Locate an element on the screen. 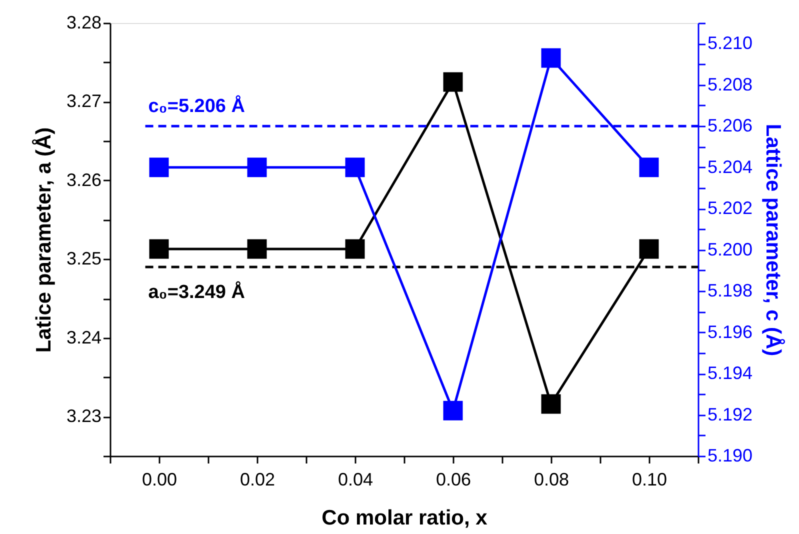  y-tick-label: 3.23 is located at coordinates (84, 416).